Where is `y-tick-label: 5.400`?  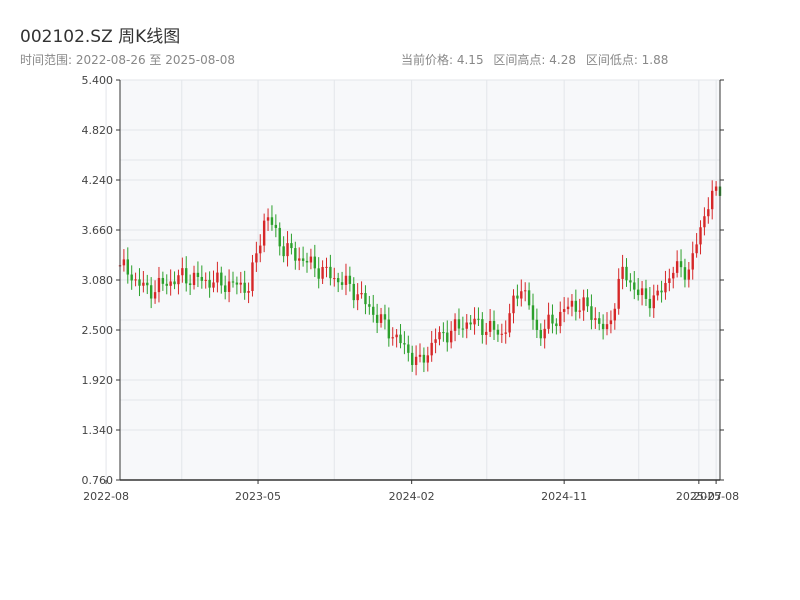
y-tick-label: 5.400 is located at coordinates (98, 80).